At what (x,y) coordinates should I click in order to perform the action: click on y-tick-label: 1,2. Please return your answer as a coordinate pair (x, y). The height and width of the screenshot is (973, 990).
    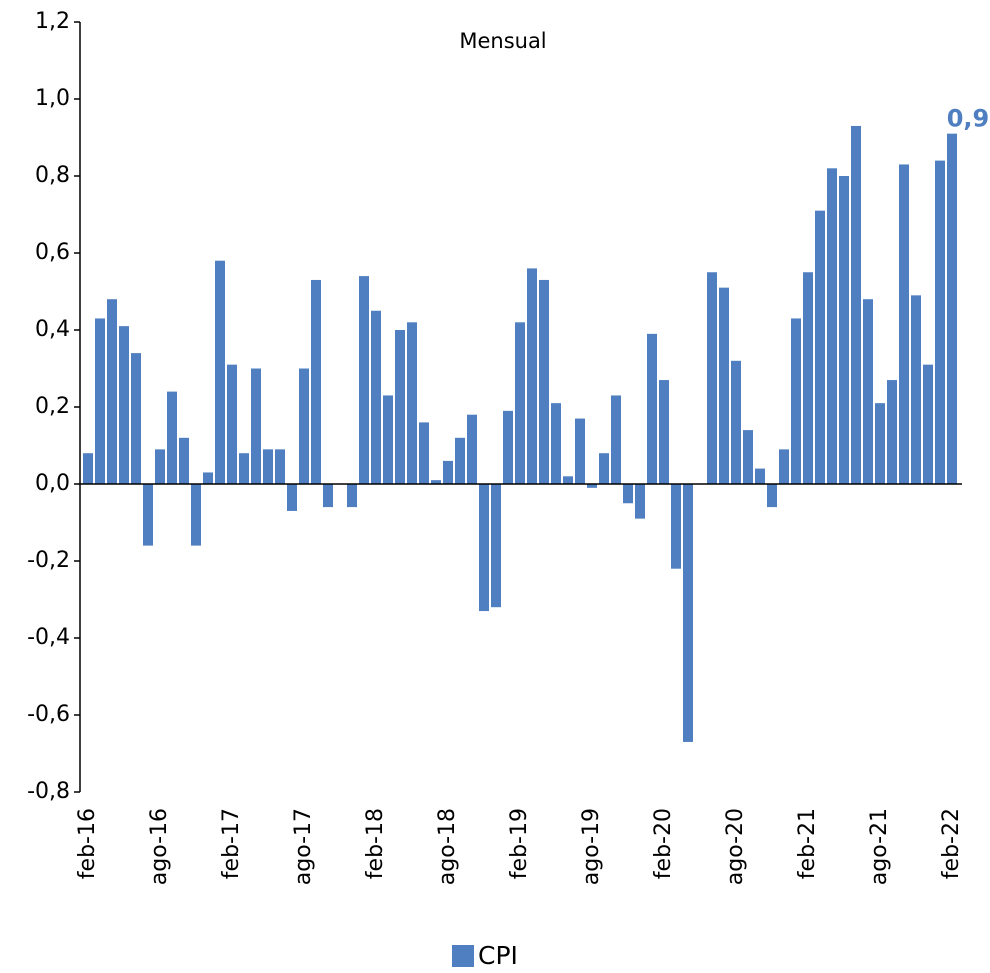
    Looking at the image, I should click on (52, 21).